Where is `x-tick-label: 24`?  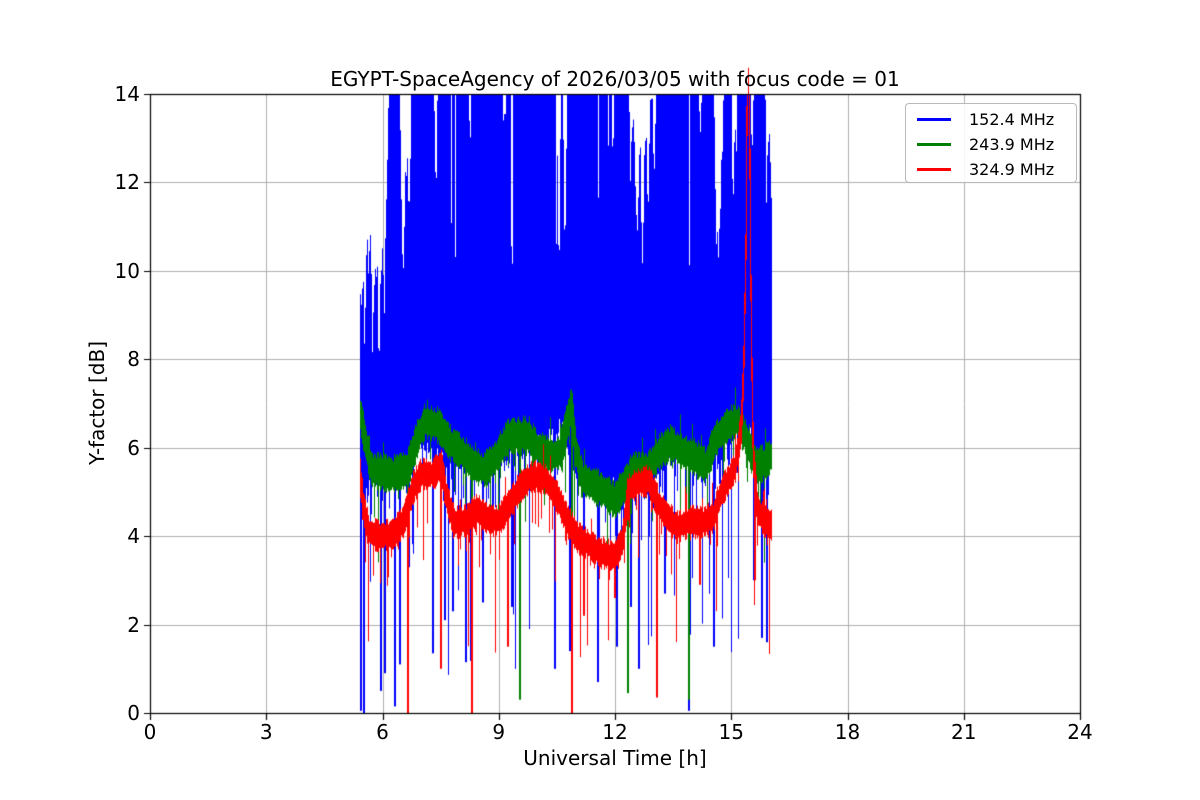 x-tick-label: 24 is located at coordinates (1080, 732).